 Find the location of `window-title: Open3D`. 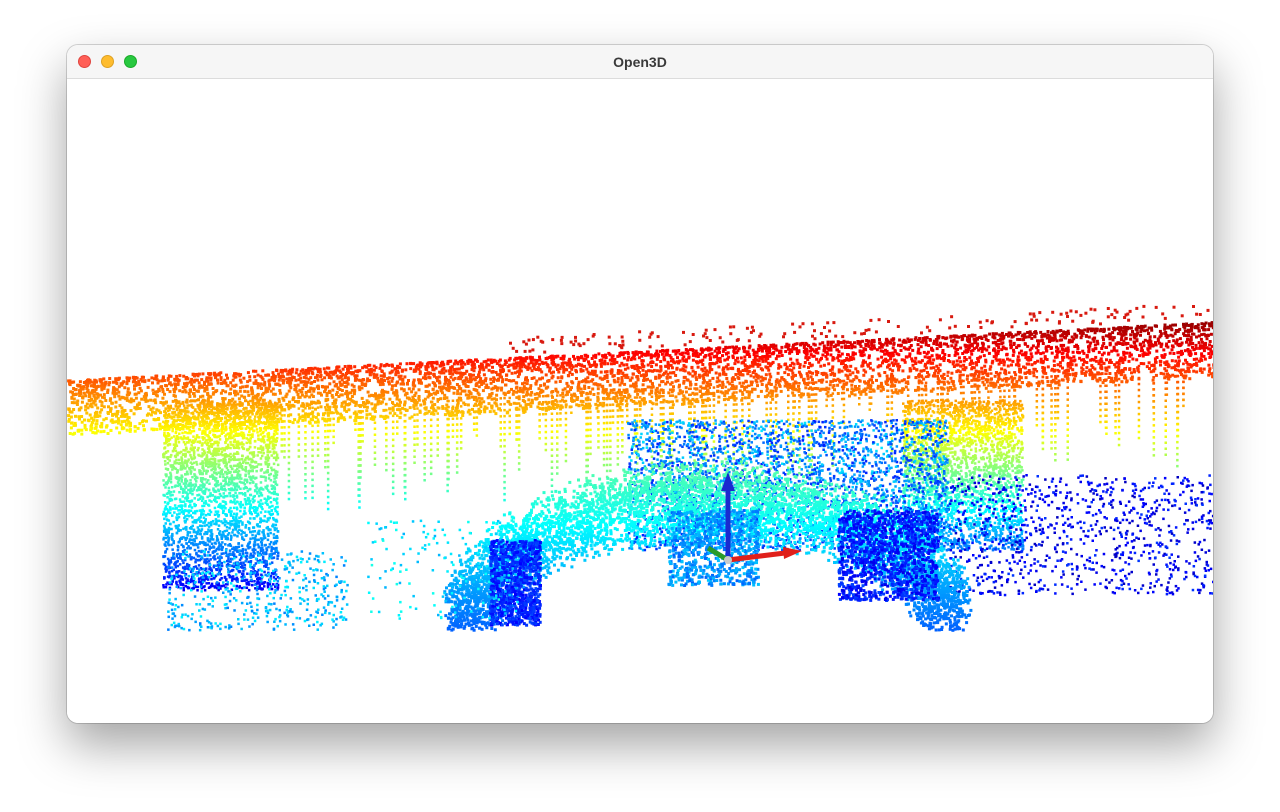

window-title: Open3D is located at coordinates (640, 62).